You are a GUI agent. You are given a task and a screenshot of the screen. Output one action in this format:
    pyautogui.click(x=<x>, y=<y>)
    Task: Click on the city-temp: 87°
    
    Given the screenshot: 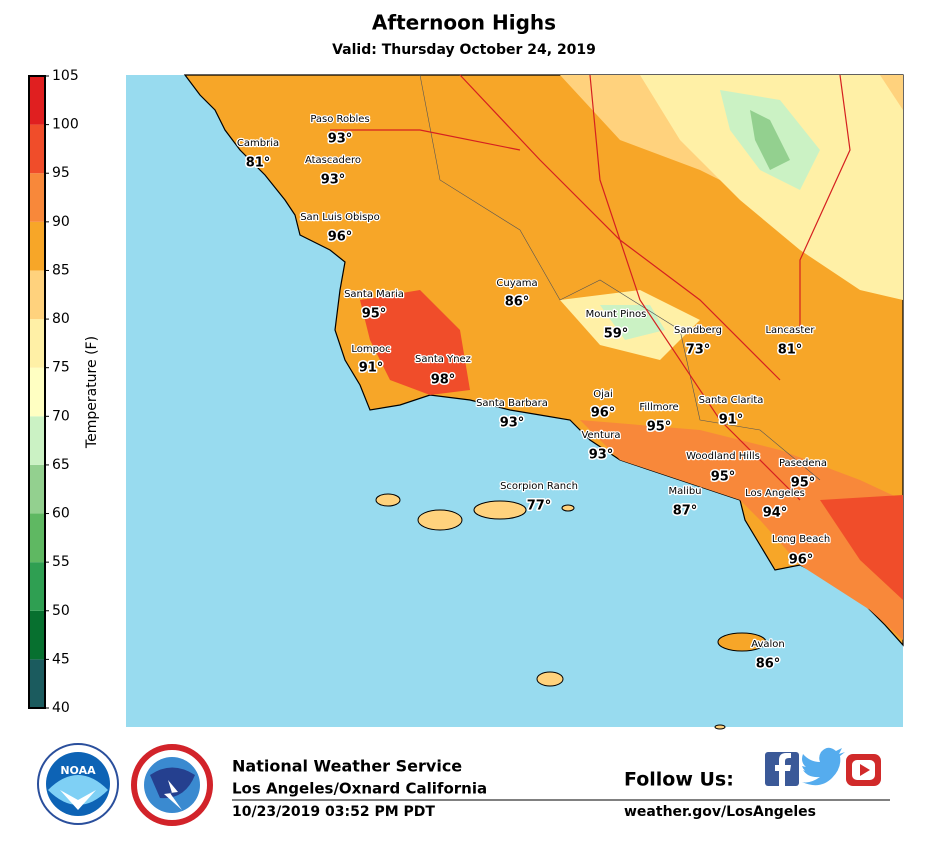 What is the action you would take?
    pyautogui.click(x=685, y=511)
    